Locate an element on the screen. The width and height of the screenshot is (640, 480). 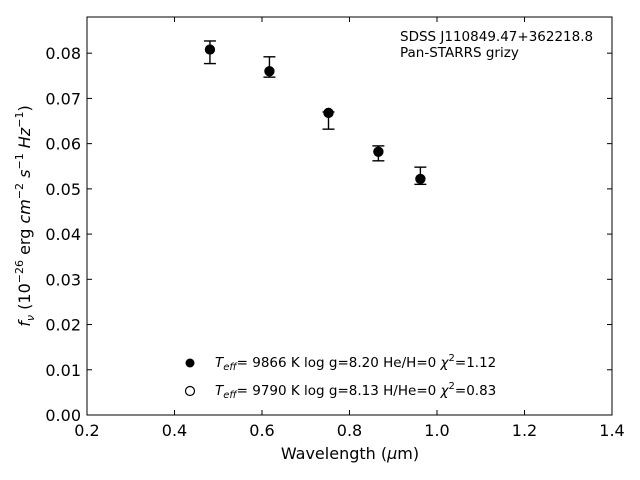
x-tick-label: 1.0 is located at coordinates (436, 430).